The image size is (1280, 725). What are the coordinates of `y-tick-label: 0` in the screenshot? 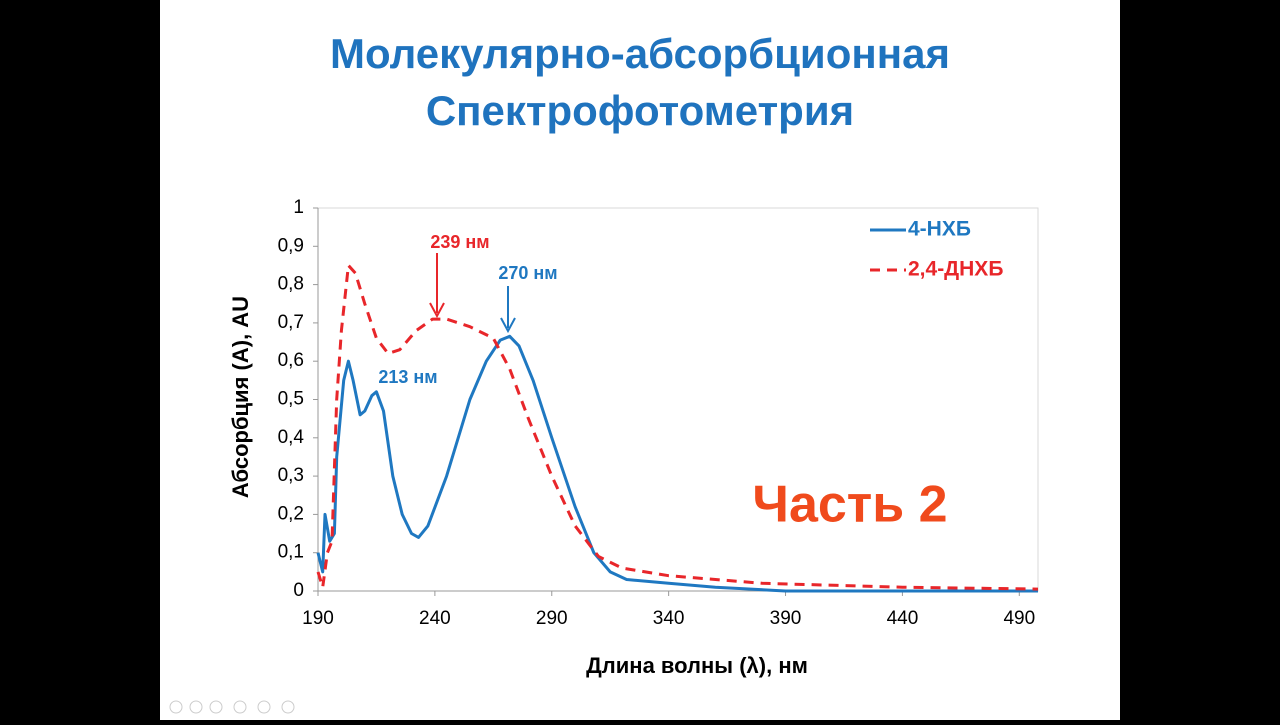 It's located at (298, 590).